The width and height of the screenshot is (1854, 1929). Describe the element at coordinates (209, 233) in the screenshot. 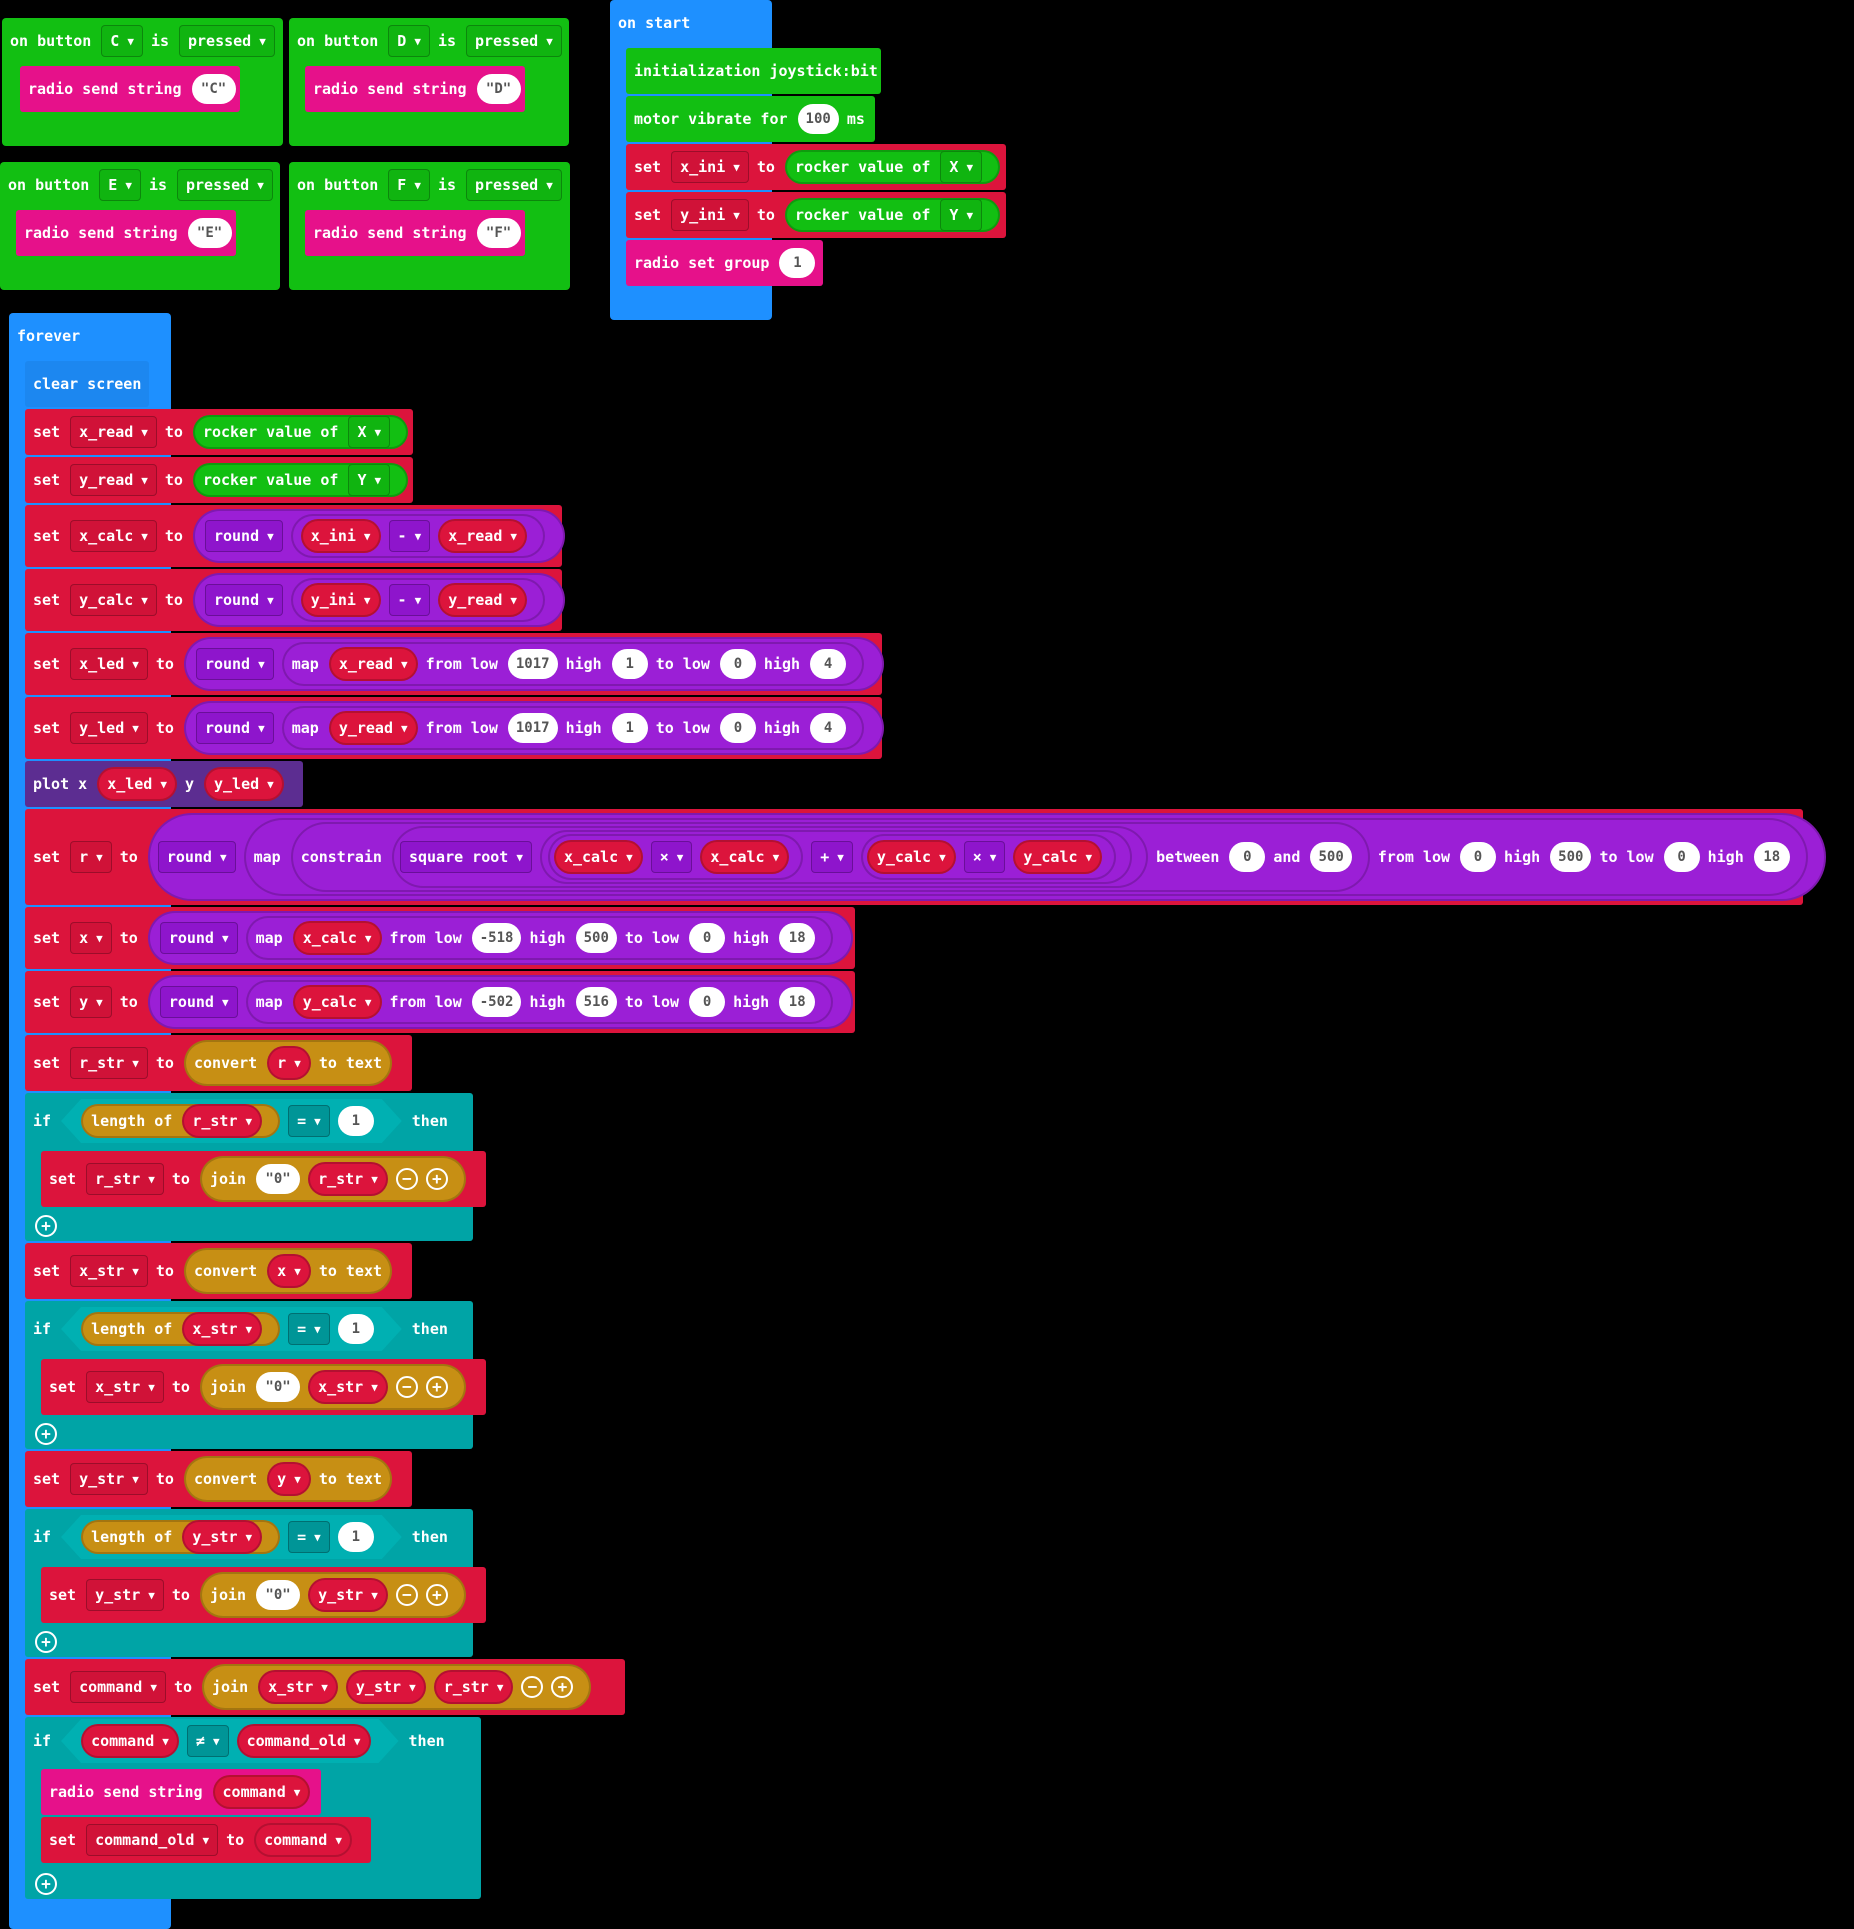

I see `string-value: " E "` at that location.